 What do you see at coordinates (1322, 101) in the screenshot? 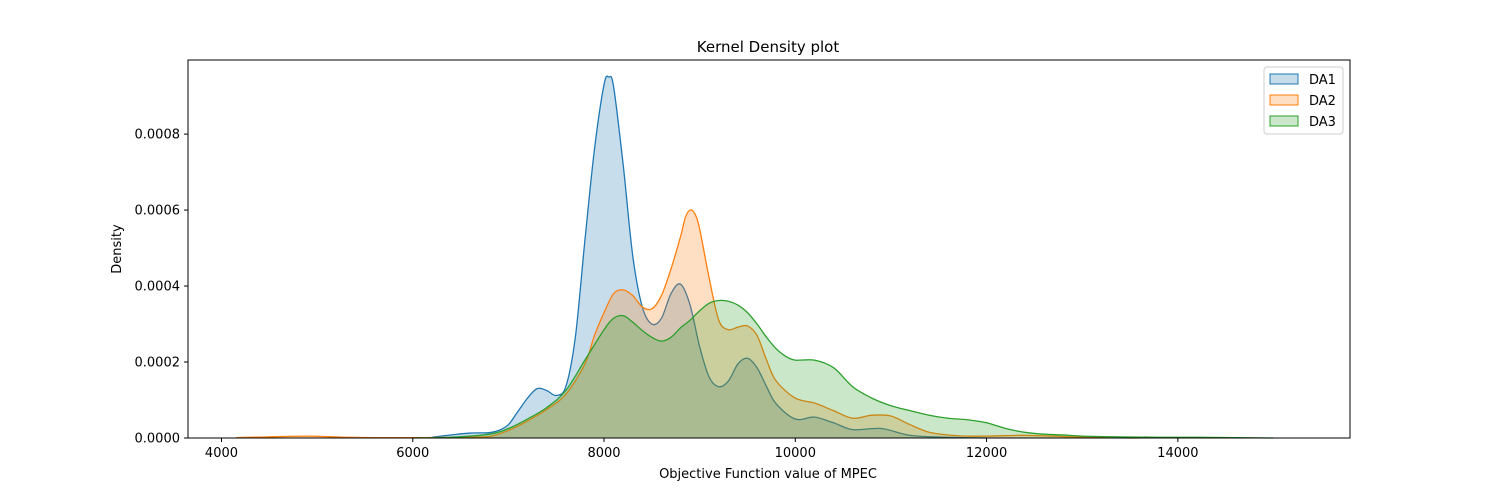
I see `legend-label: DA2` at bounding box center [1322, 101].